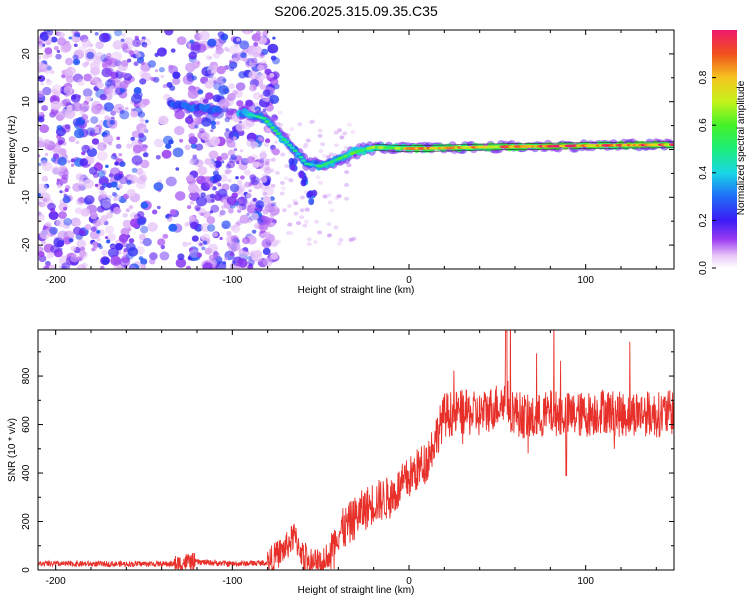 The height and width of the screenshot is (600, 750). What do you see at coordinates (703, 220) in the screenshot?
I see `colorbar-tick-label: 0.2` at bounding box center [703, 220].